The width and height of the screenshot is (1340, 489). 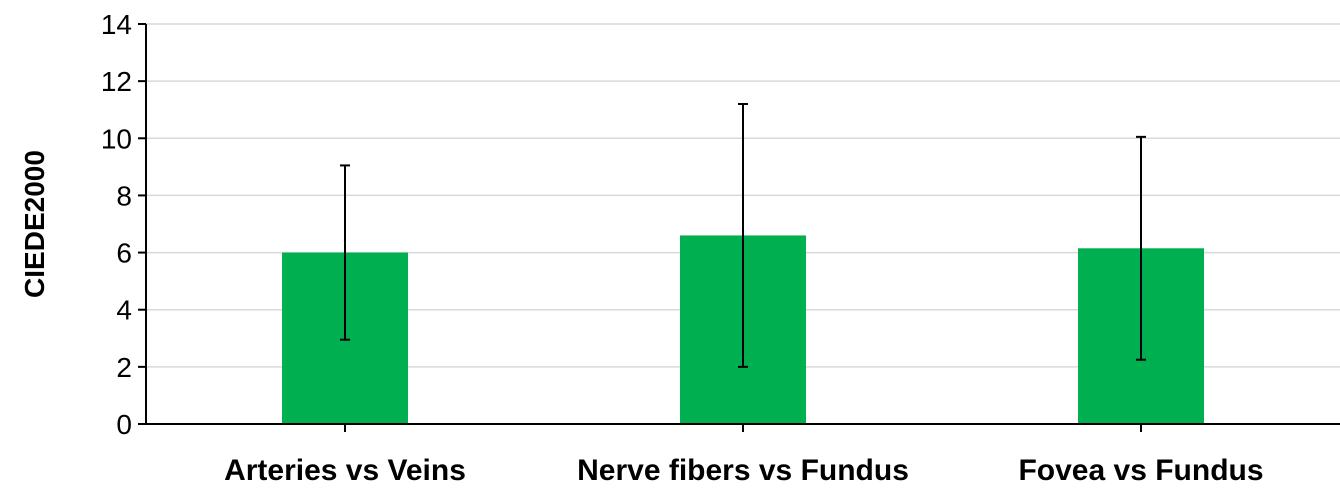 I want to click on y-tick-label: 8, so click(x=124, y=195).